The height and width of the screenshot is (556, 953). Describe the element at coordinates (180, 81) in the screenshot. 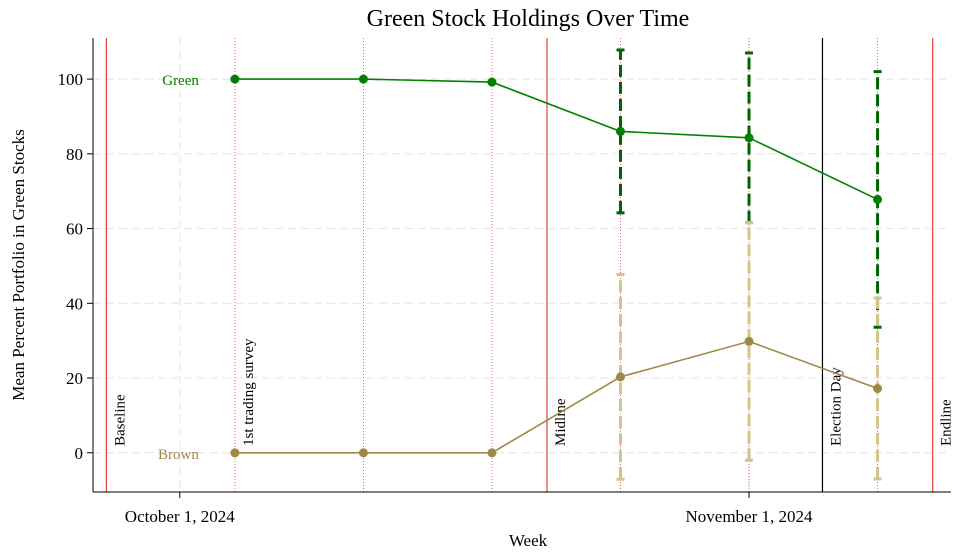

I see `series-label: Green` at that location.